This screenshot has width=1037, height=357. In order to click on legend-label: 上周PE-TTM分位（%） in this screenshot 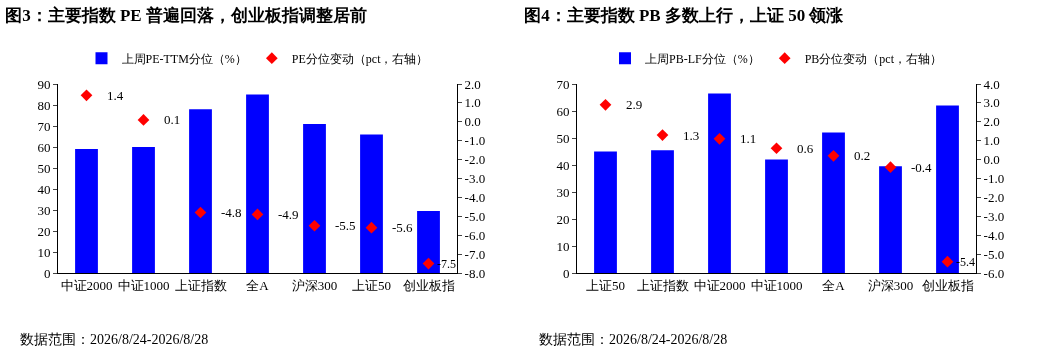, I will do `click(184, 58)`.